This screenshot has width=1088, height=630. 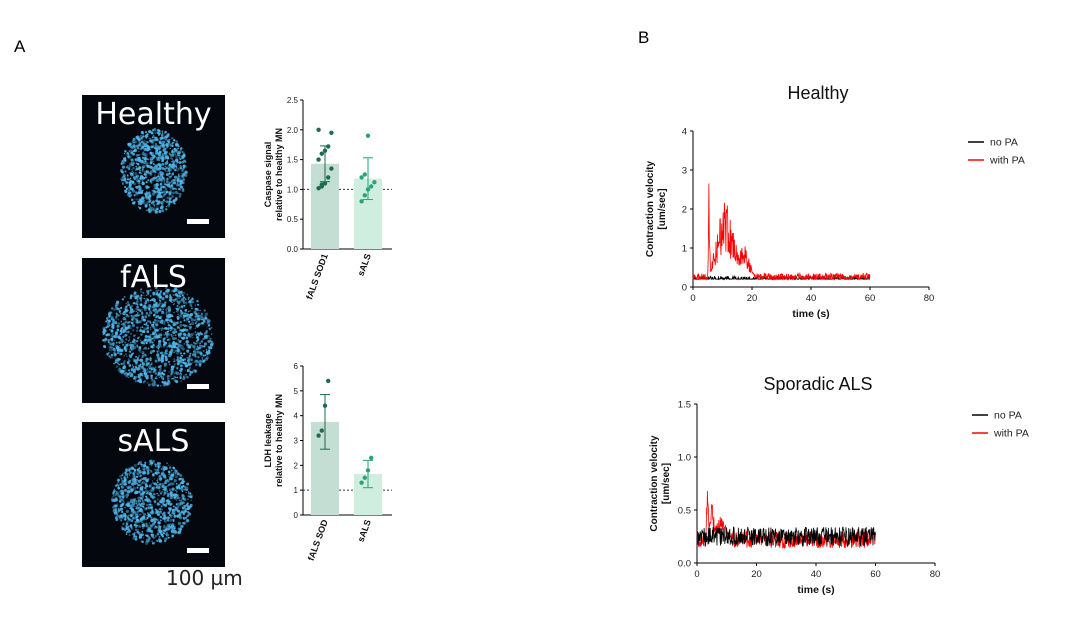 What do you see at coordinates (786, 537) in the screenshot?
I see `series-no-pa` at bounding box center [786, 537].